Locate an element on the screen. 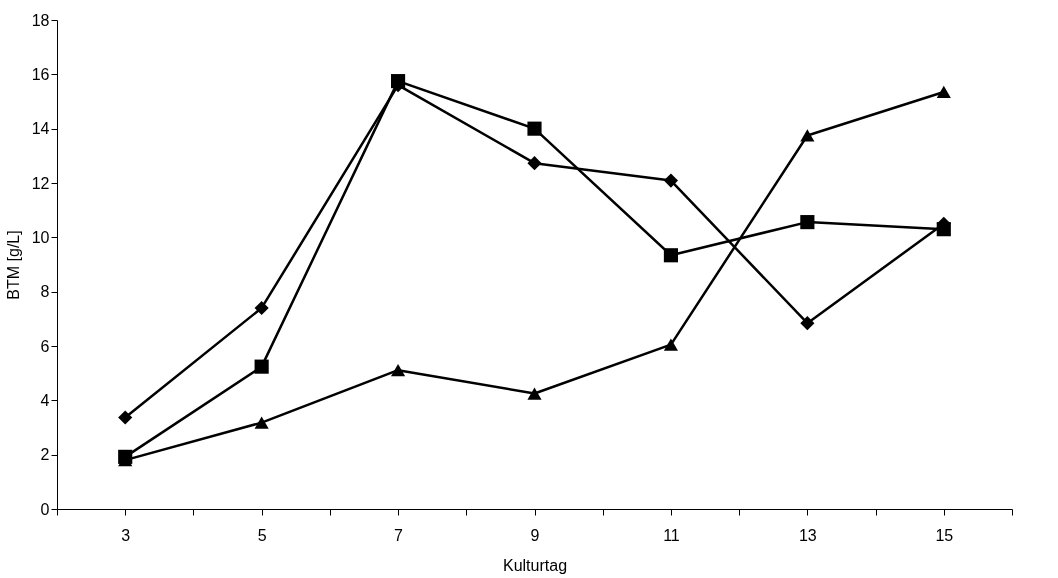 This screenshot has height=578, width=1058. y-tick-label: 8 is located at coordinates (45, 292).